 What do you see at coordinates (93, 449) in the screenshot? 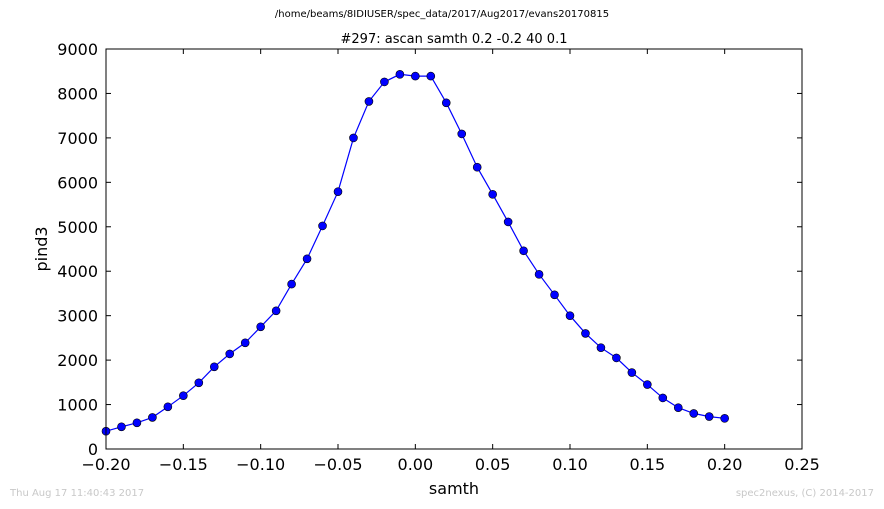
I see `y-tick-label: 0` at bounding box center [93, 449].